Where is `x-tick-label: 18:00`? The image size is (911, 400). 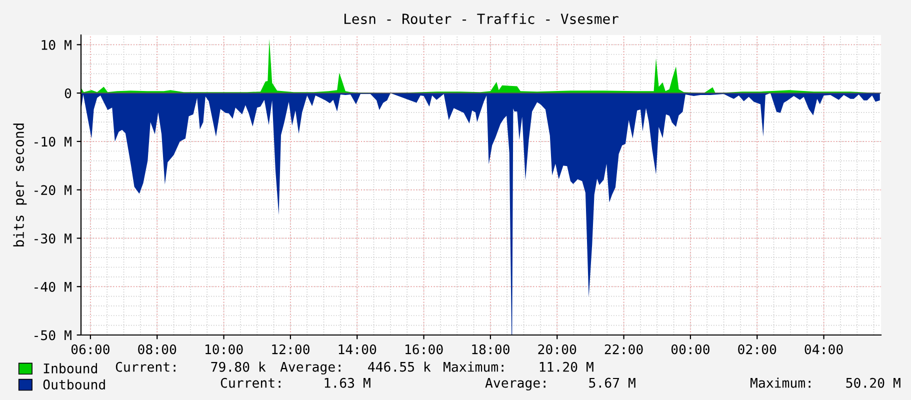
x-tick-label: 18:00 is located at coordinates (491, 349).